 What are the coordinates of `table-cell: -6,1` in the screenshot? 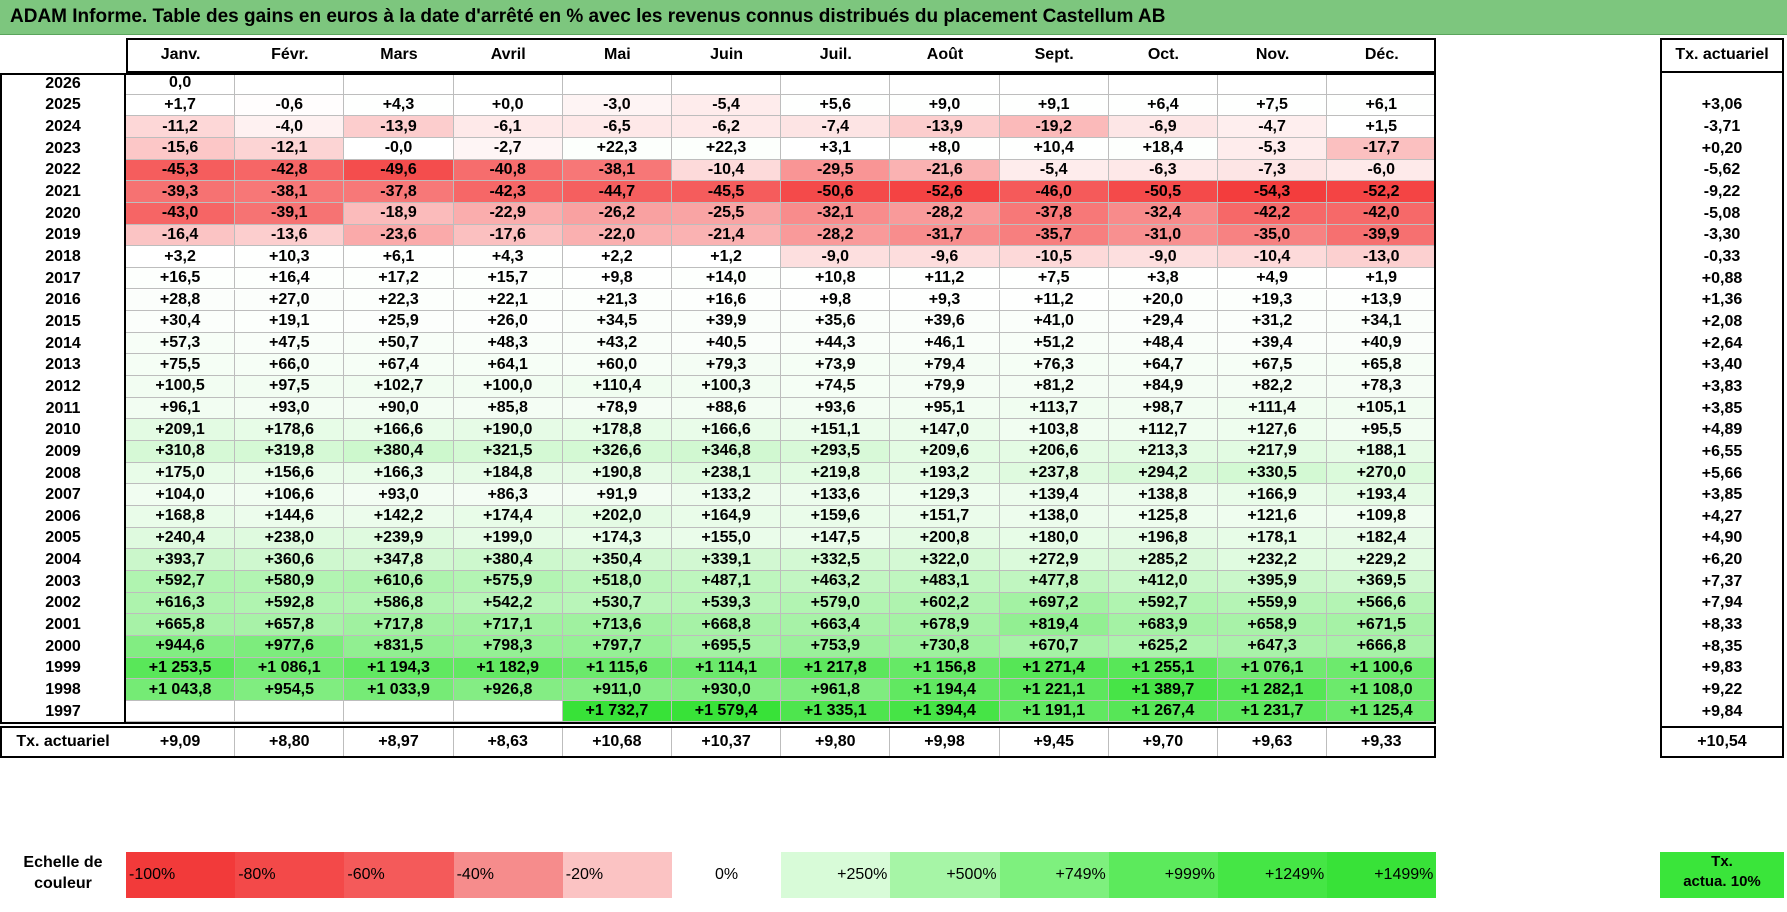 It's located at (508, 127).